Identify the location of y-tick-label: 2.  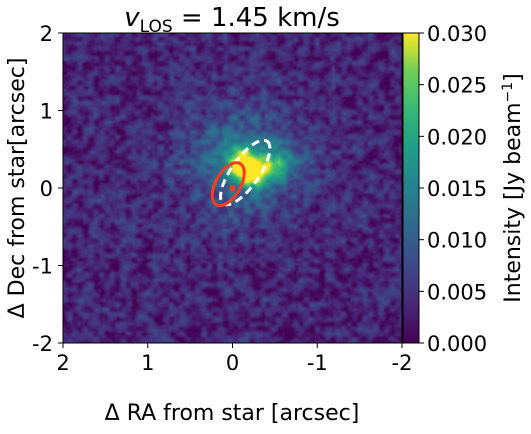
(46, 34).